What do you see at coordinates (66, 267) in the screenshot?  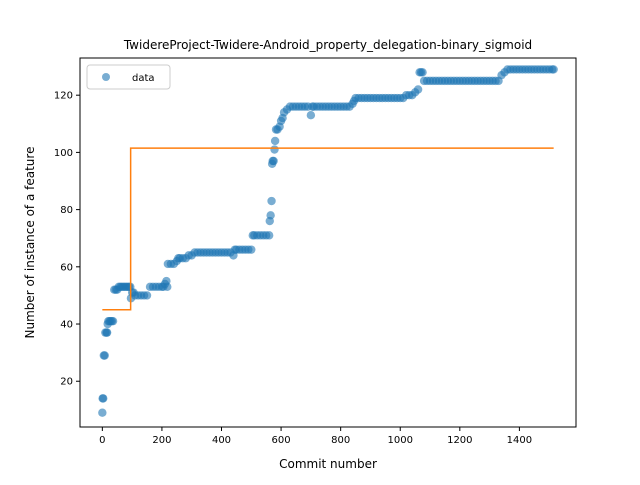 I see `y-tick-label-60: 60` at bounding box center [66, 267].